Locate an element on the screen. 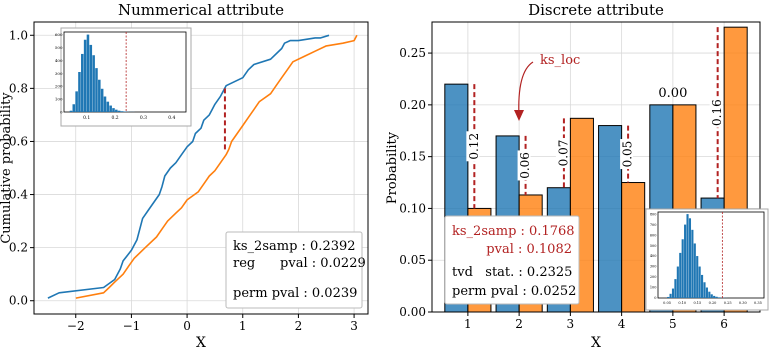 The height and width of the screenshot is (351, 770). right-stats-tvd: tvd stat. : 0.2325 is located at coordinates (512, 272).